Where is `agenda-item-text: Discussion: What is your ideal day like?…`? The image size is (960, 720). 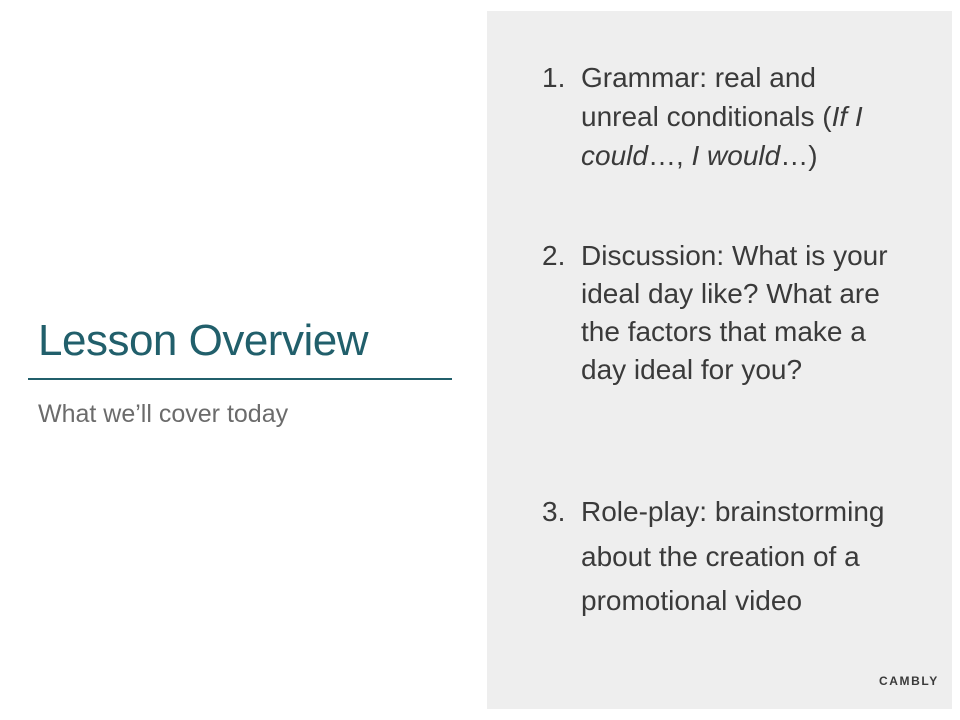
agenda-item-text: Discussion: What is your ideal day like?… is located at coordinates (741, 313).